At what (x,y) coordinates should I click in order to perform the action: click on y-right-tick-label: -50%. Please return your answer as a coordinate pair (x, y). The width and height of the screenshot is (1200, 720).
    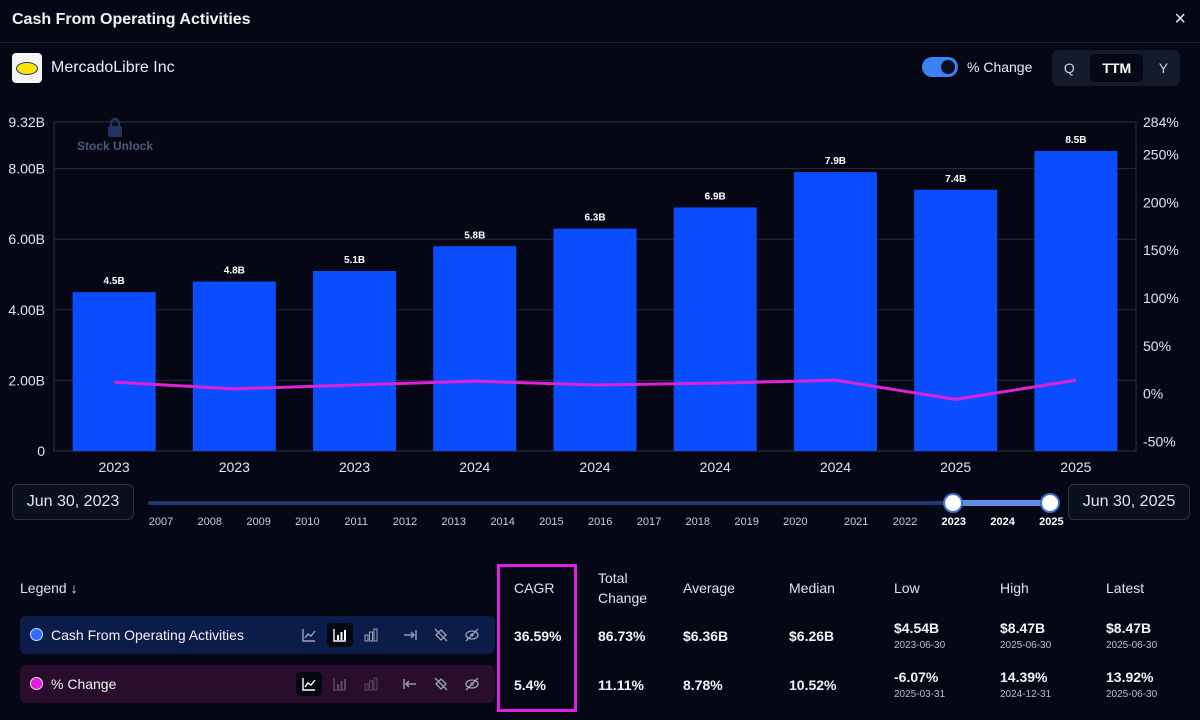
    Looking at the image, I should click on (1159, 441).